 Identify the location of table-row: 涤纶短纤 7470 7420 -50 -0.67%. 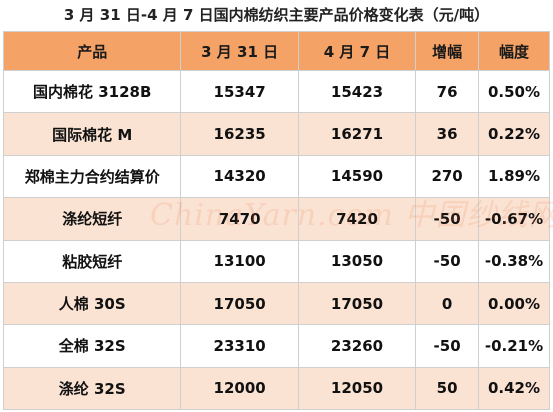
(276, 219).